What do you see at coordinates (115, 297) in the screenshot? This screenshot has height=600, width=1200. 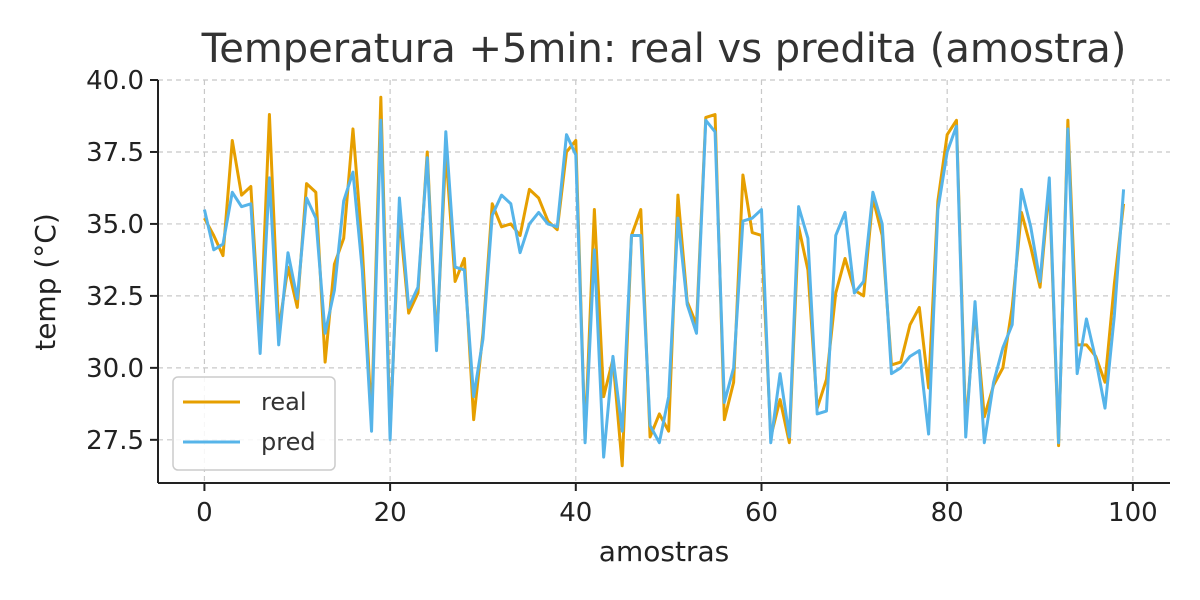 I see `y-tick-label: 32.5` at bounding box center [115, 297].